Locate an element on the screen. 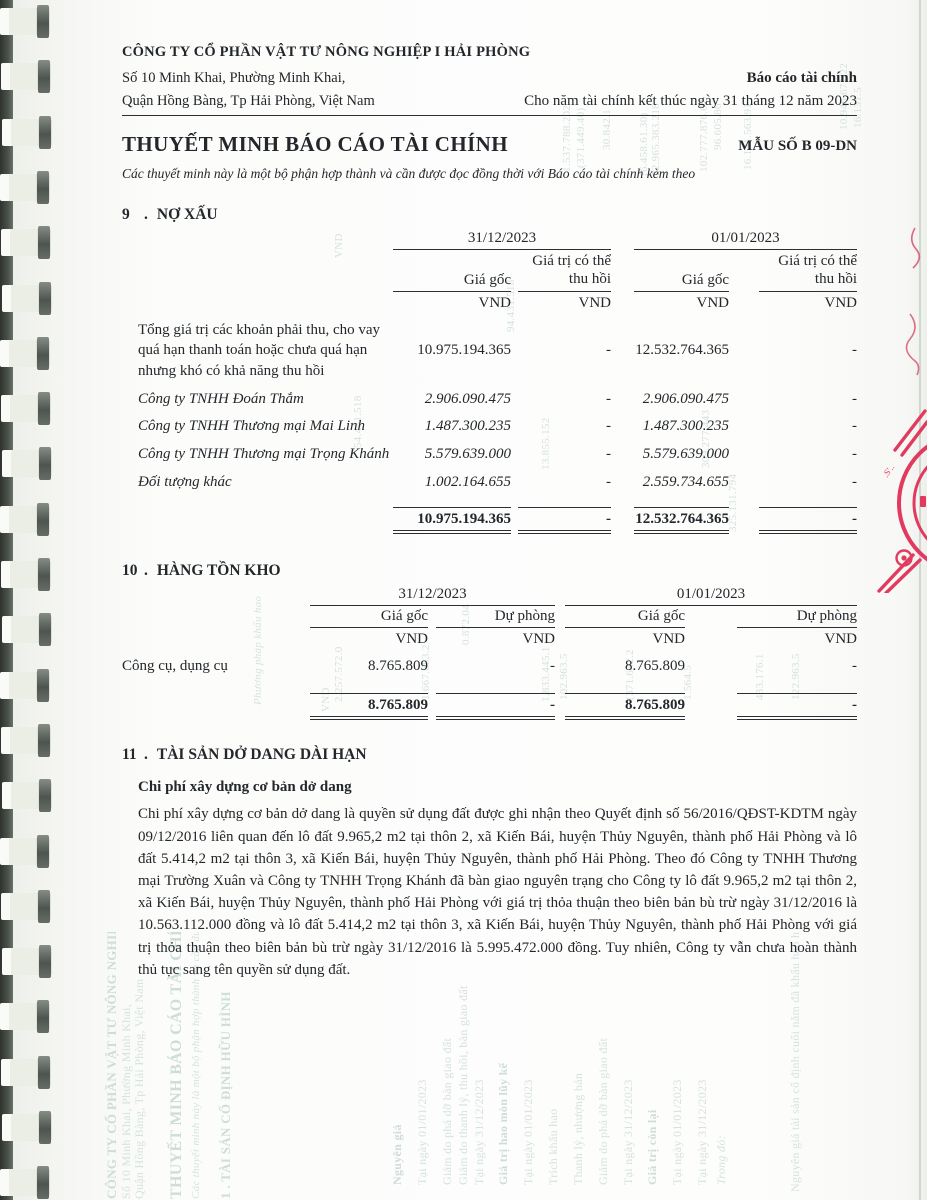 This screenshot has width=927, height=1200. bleed-text: Giảm do thanh lý, thu hồi, bàn giao đất is located at coordinates (463, 1085).